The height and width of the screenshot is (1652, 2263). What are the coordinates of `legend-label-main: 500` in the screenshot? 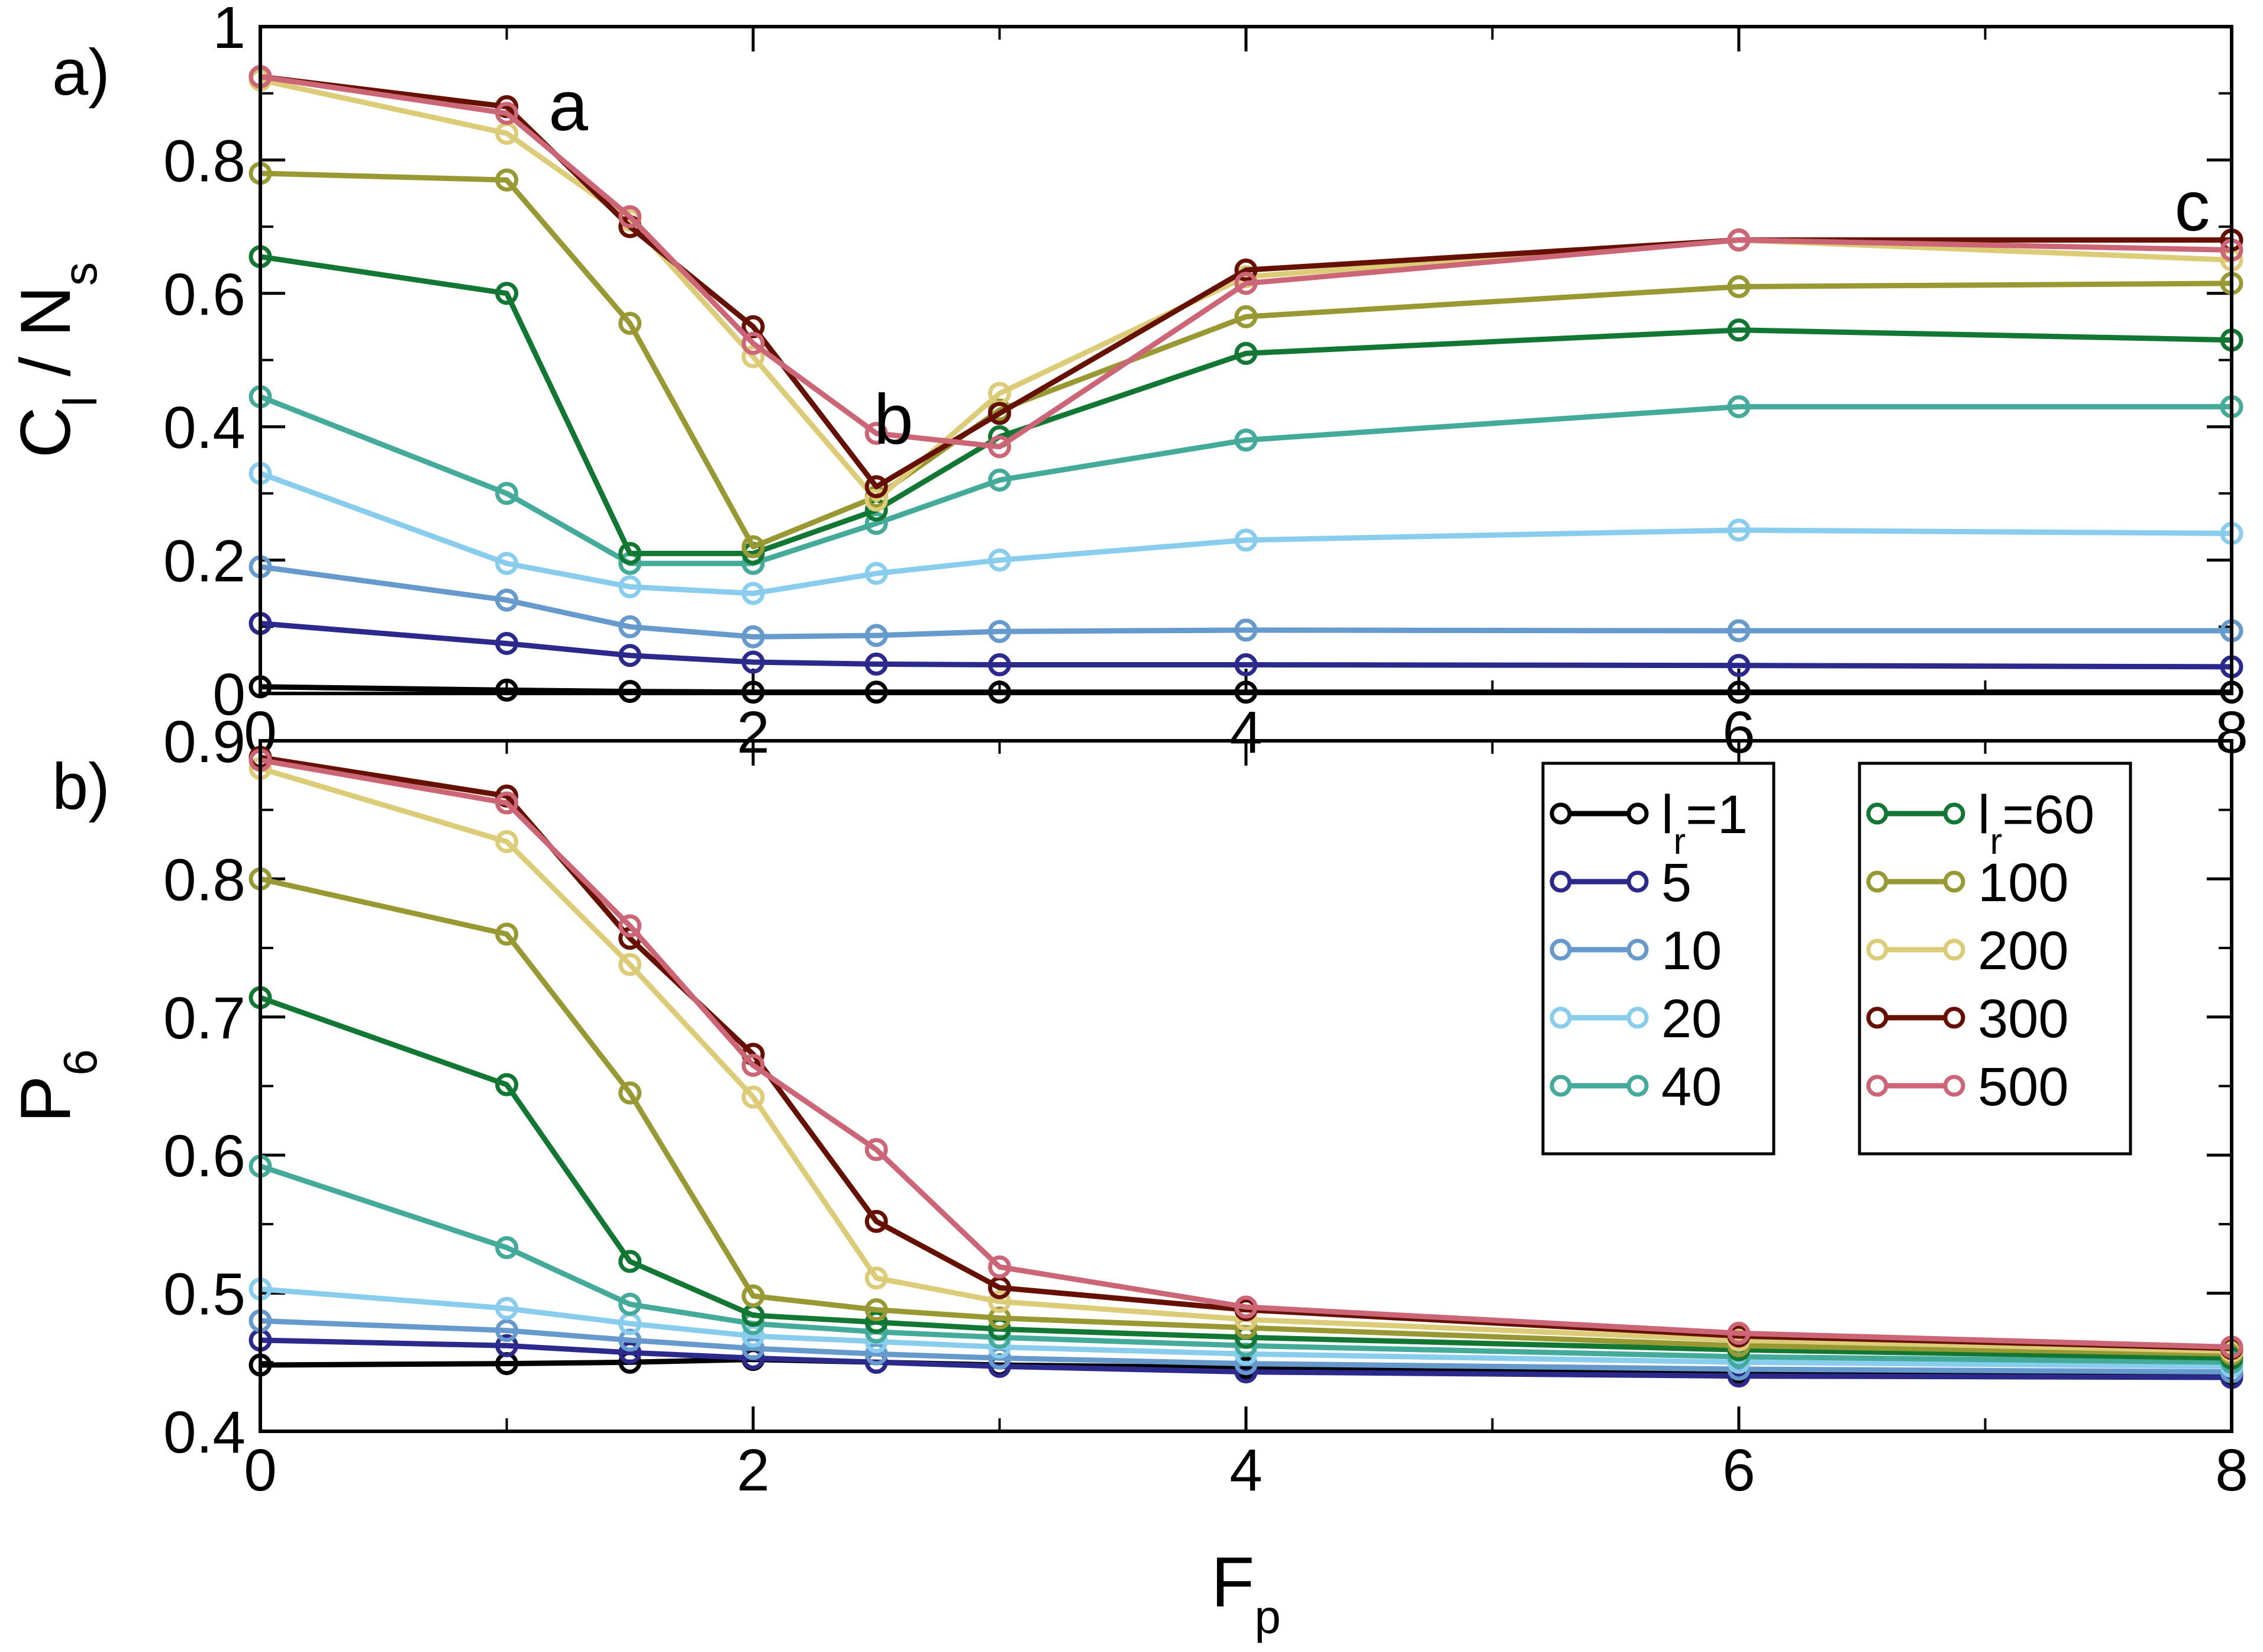 It's located at (2023, 1087).